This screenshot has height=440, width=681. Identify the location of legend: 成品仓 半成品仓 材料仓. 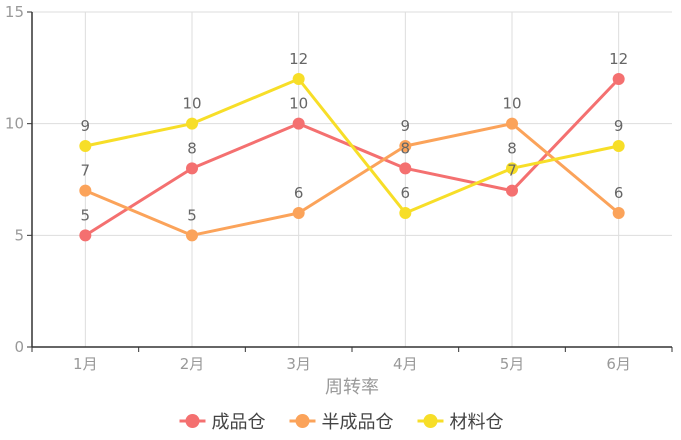
(341, 422).